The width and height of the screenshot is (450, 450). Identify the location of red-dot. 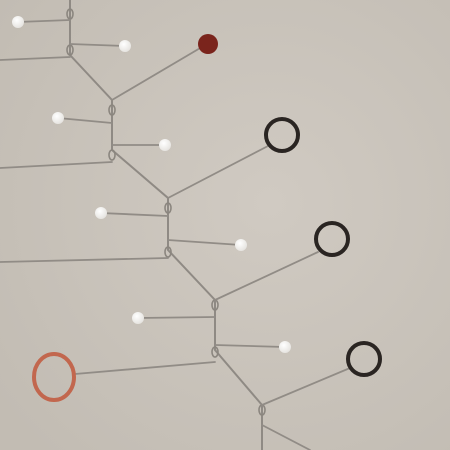
(208, 44).